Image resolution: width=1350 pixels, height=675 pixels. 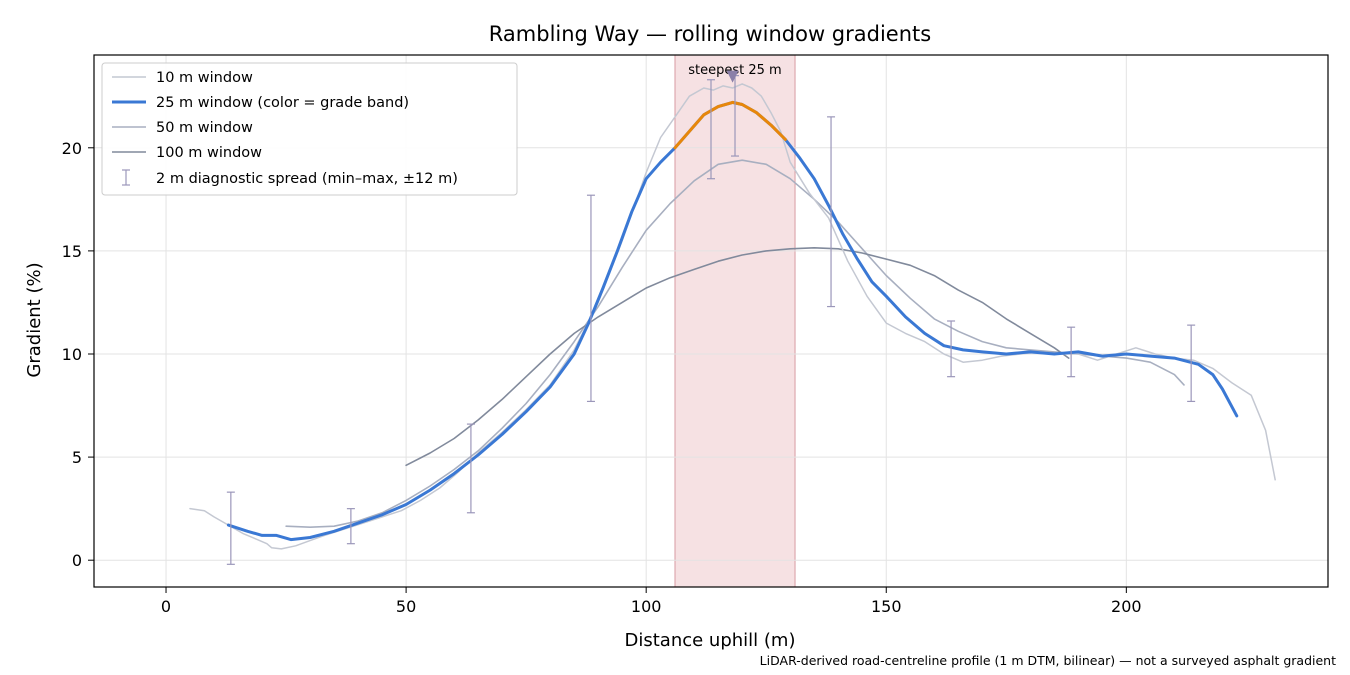 What do you see at coordinates (166, 606) in the screenshot?
I see `x-tick-label: 0` at bounding box center [166, 606].